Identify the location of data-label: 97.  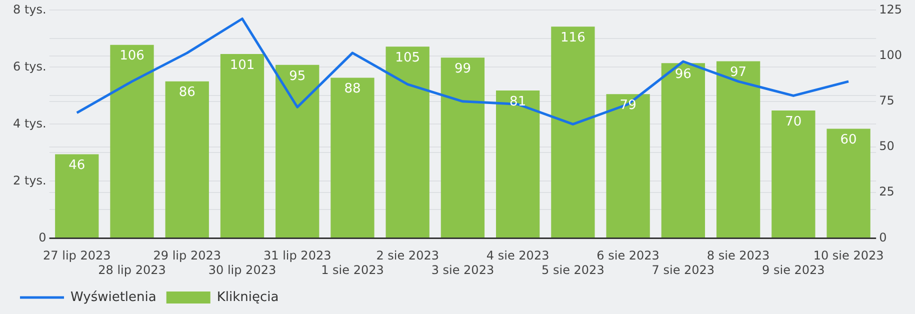
(738, 72).